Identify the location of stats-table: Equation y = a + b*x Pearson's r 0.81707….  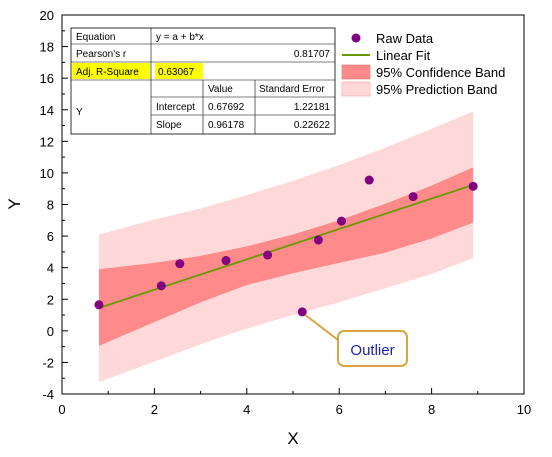
(203, 81).